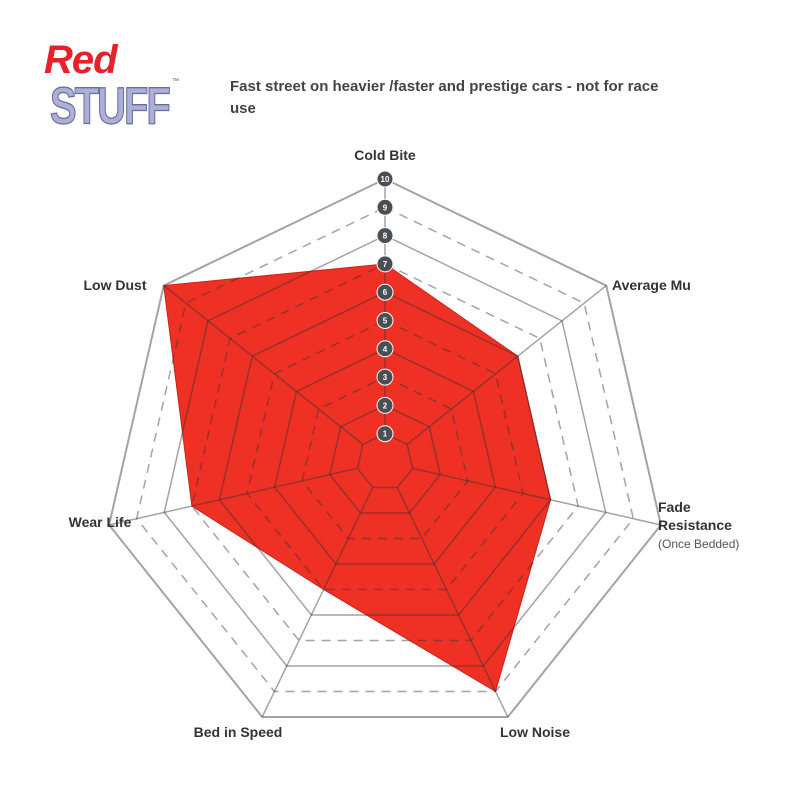 The height and width of the screenshot is (797, 800). I want to click on axis-label: Wear Life, so click(100, 522).